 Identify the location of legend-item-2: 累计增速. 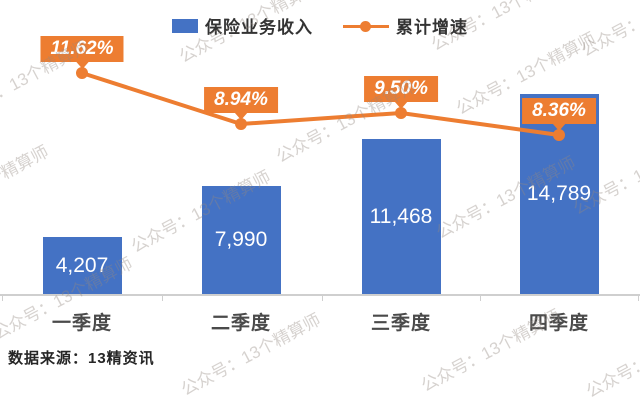
(405, 25).